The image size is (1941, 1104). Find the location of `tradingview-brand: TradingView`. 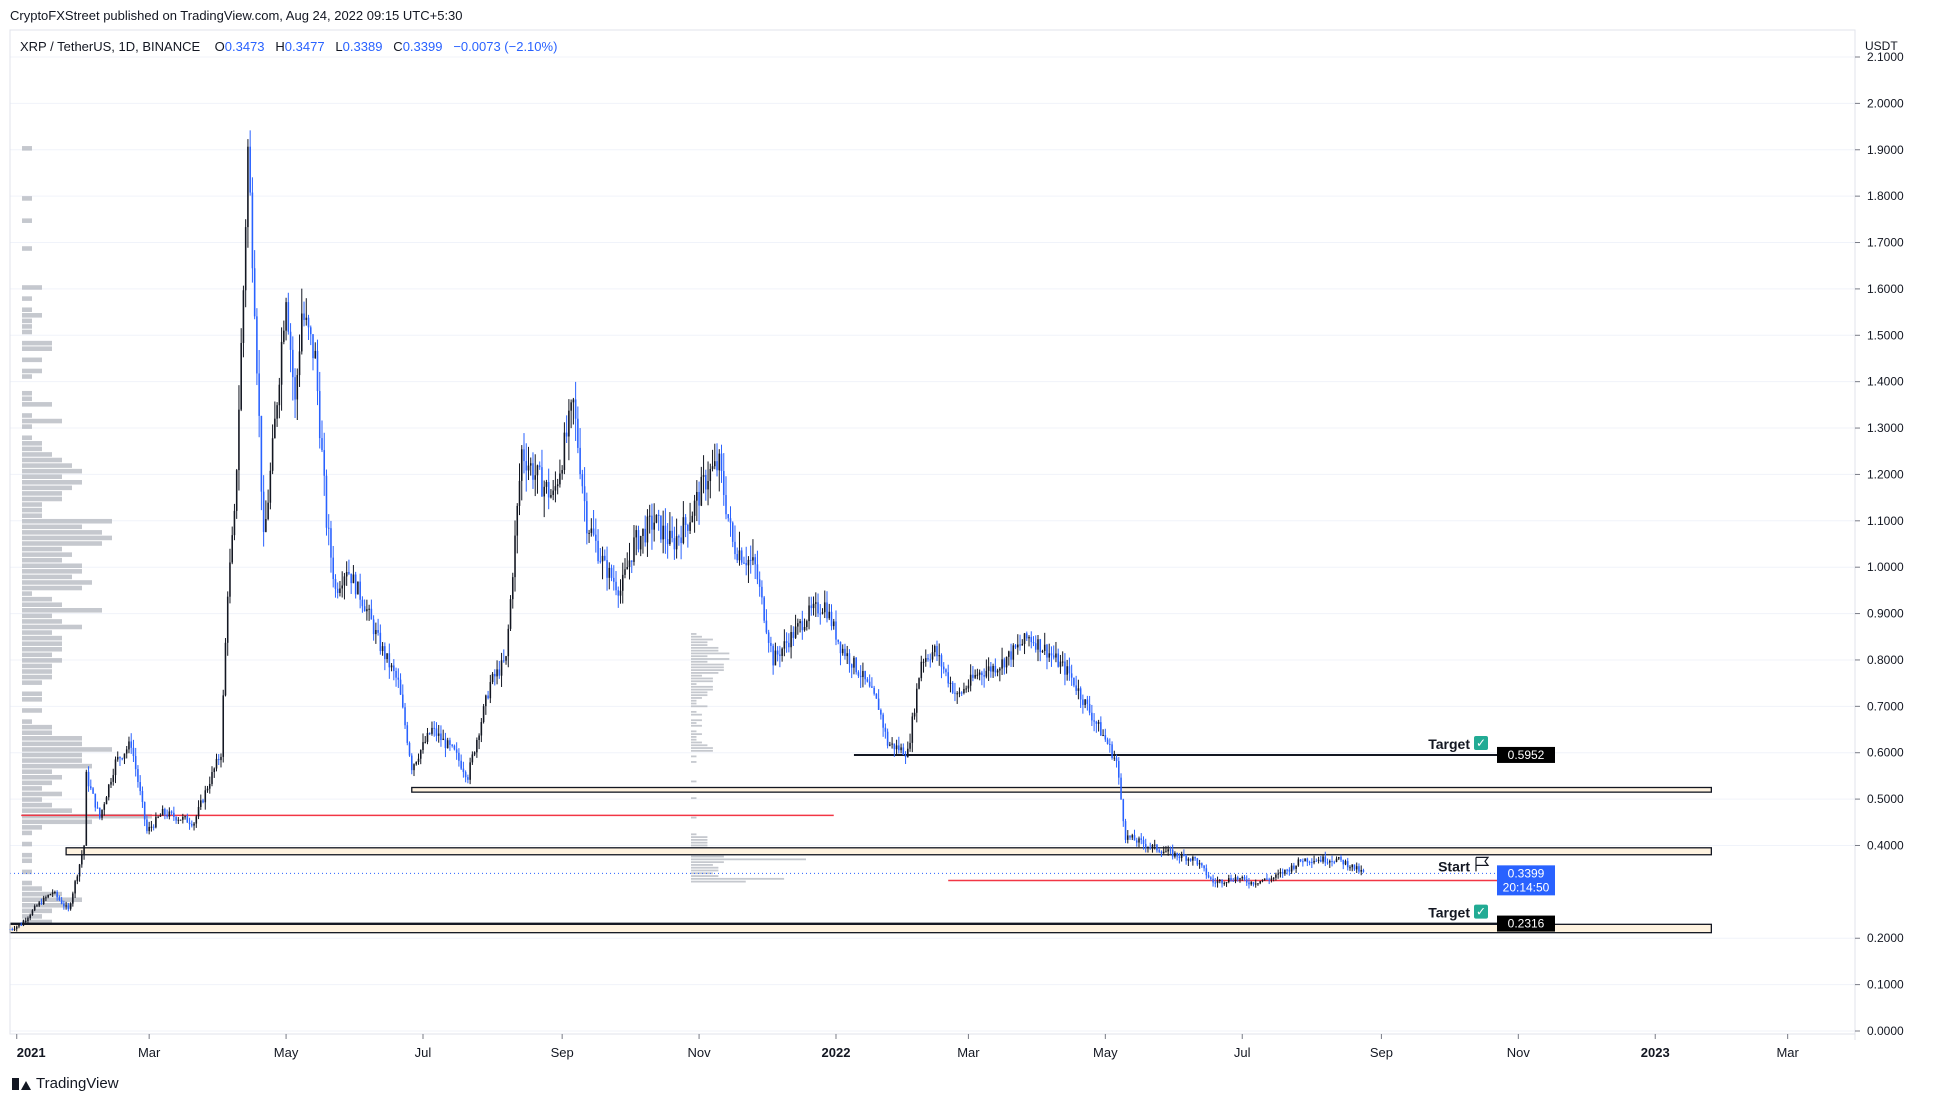

tradingview-brand: TradingView is located at coordinates (65, 1083).